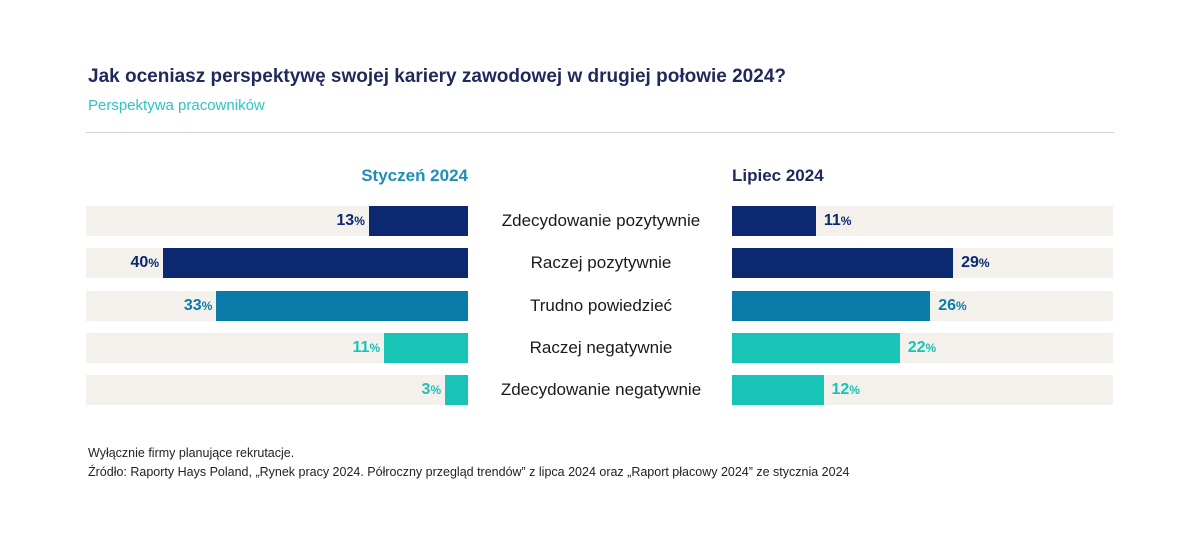  Describe the element at coordinates (601, 347) in the screenshot. I see `category-label: Raczej negatywnie` at that location.